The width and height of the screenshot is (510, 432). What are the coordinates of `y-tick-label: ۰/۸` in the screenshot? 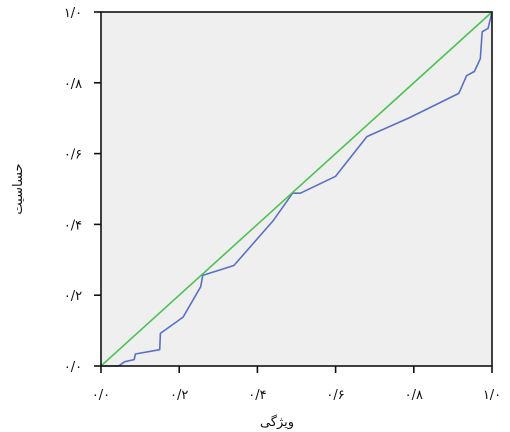 It's located at (73, 84).